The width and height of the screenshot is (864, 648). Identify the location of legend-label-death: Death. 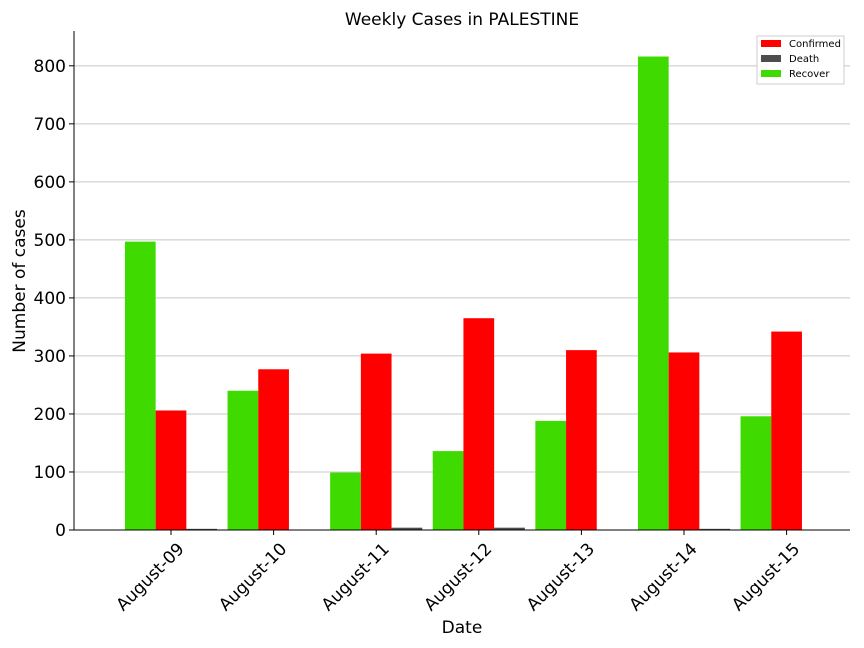
(804, 59).